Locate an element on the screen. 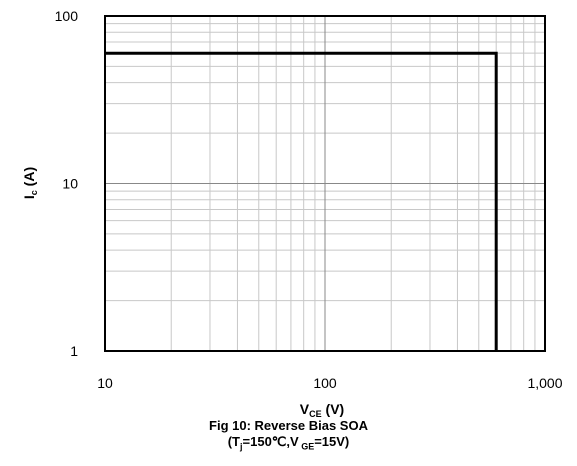 This screenshot has width=577, height=466. y-tick-label: 100 is located at coordinates (67, 16).